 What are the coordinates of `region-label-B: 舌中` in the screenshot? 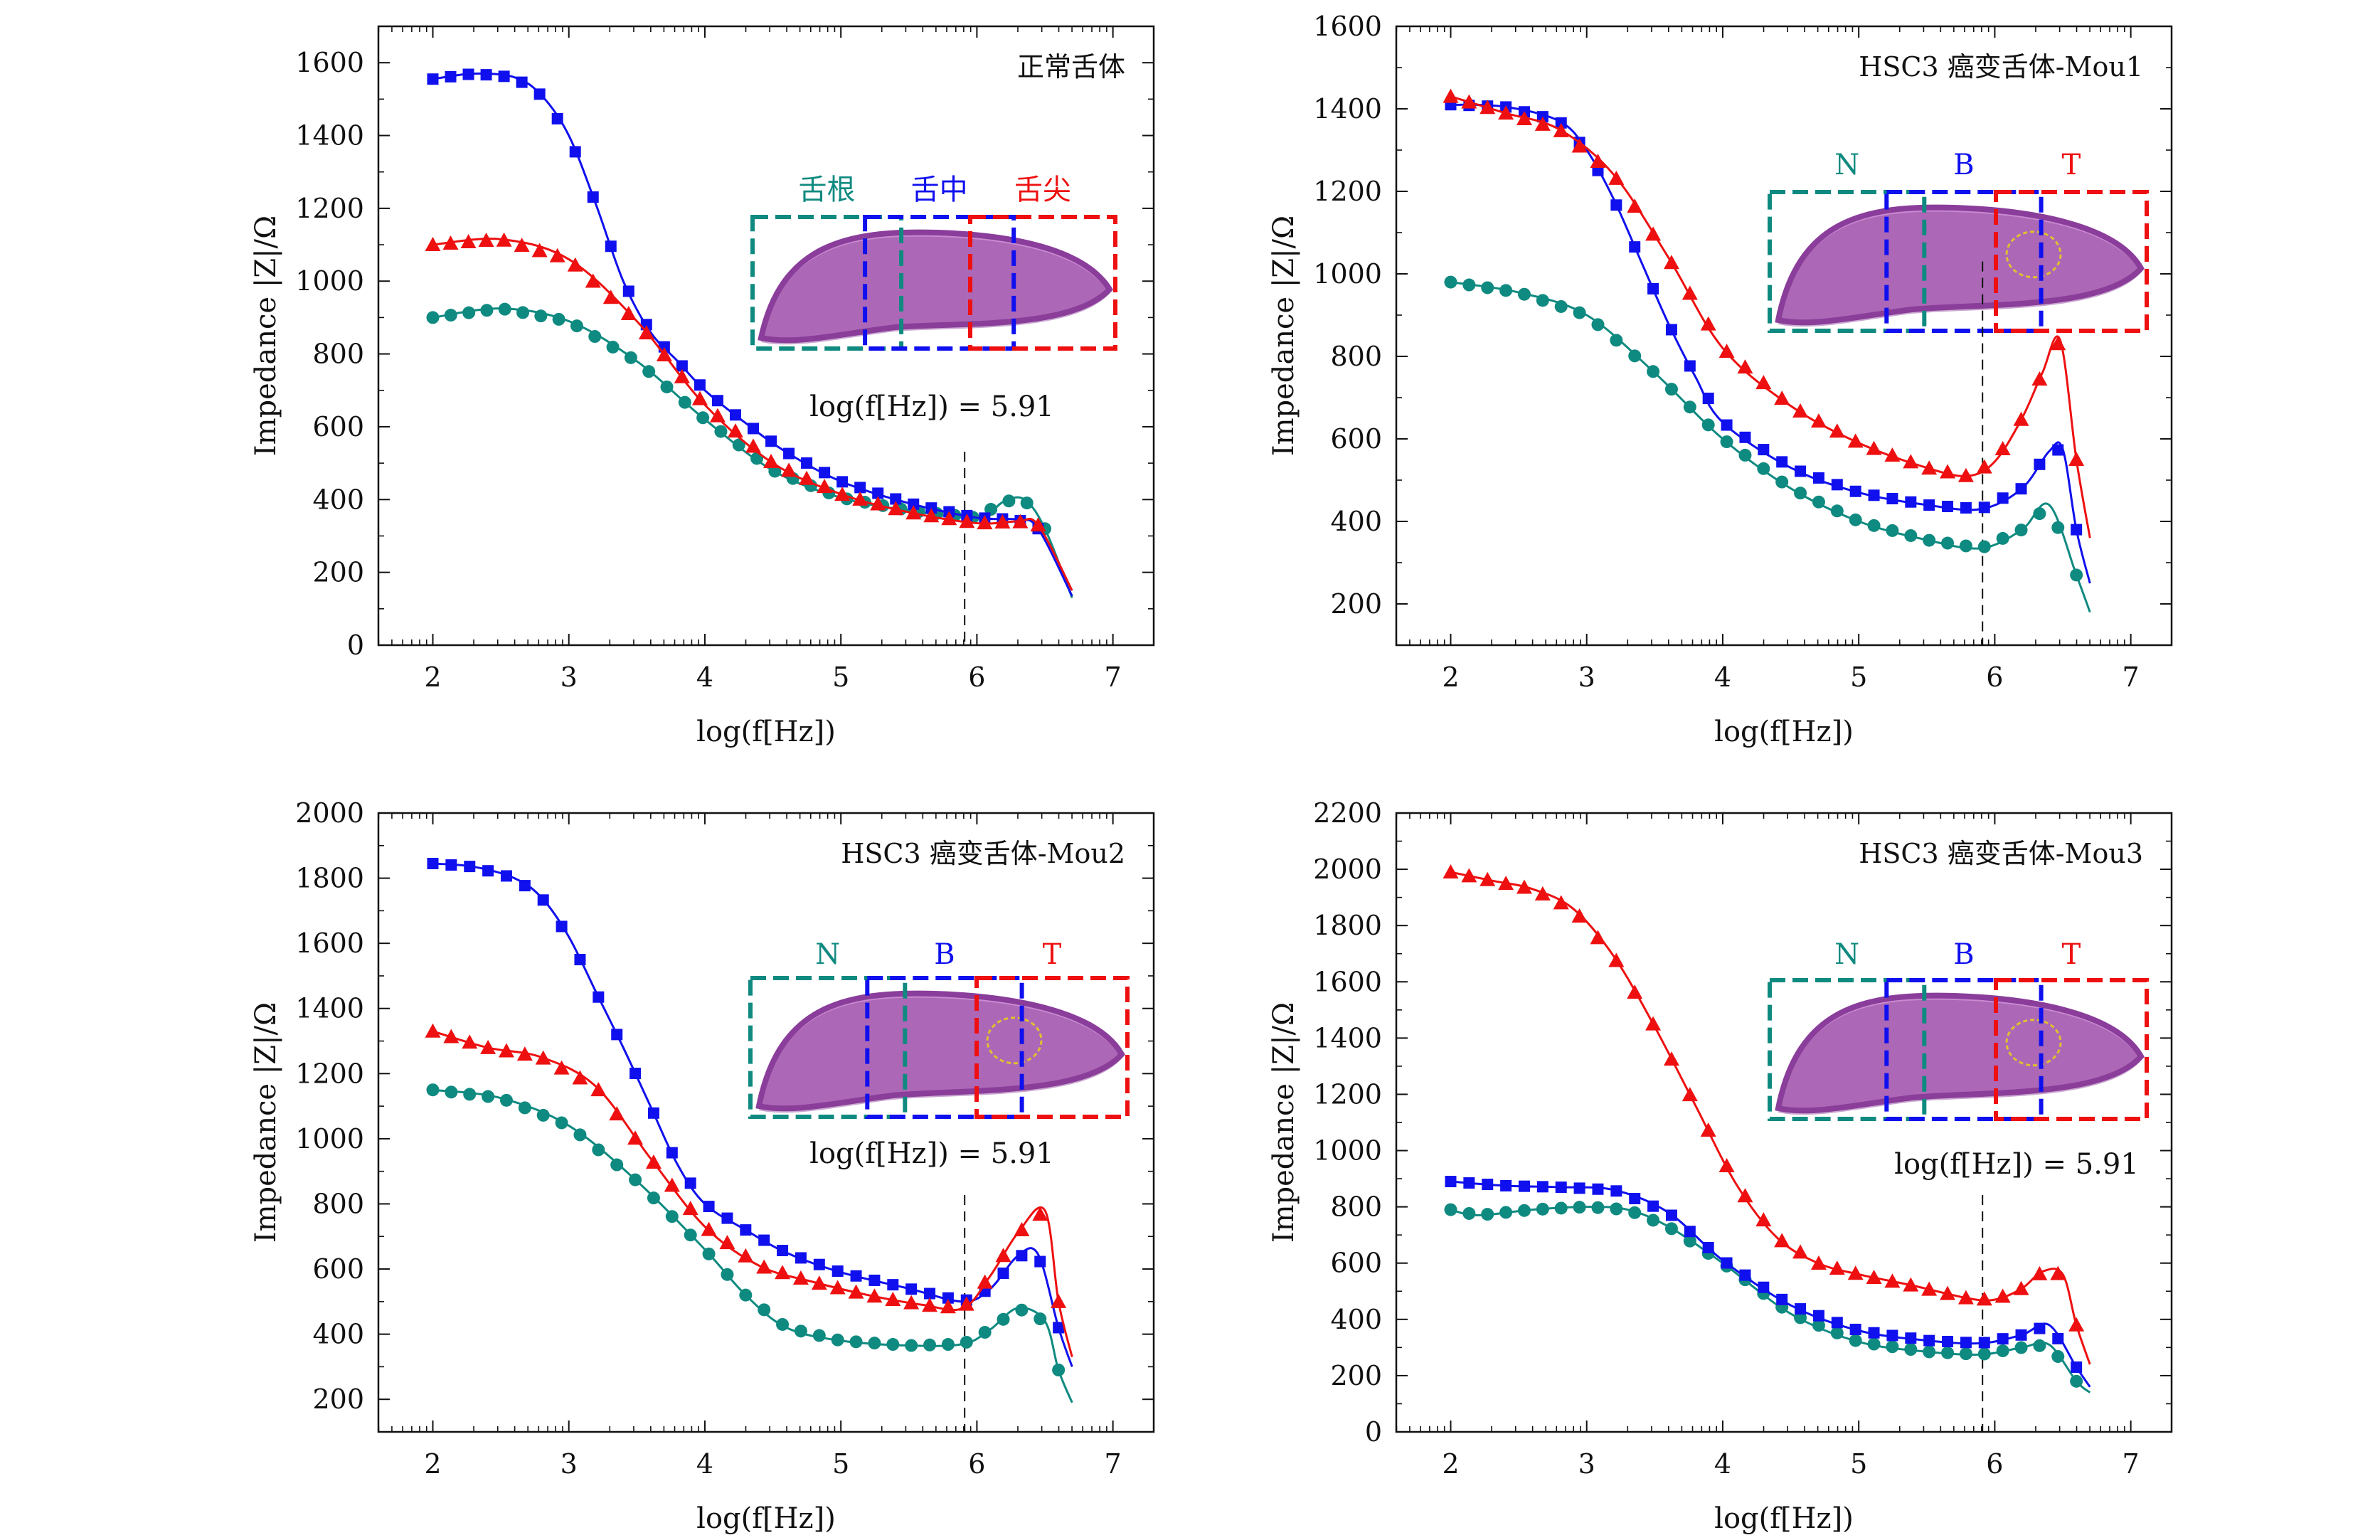 It's located at (939, 190).